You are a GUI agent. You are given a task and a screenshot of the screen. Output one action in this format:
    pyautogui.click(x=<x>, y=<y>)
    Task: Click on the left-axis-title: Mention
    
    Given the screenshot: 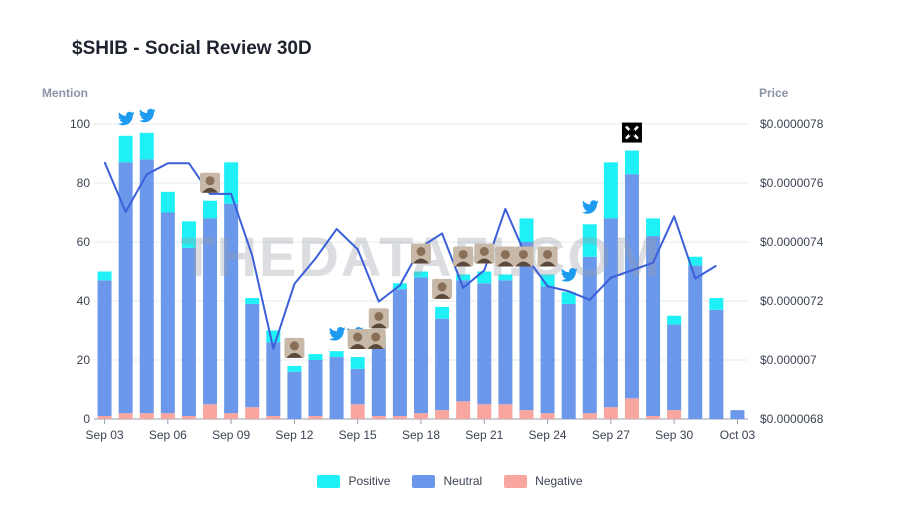 What is the action you would take?
    pyautogui.click(x=65, y=93)
    